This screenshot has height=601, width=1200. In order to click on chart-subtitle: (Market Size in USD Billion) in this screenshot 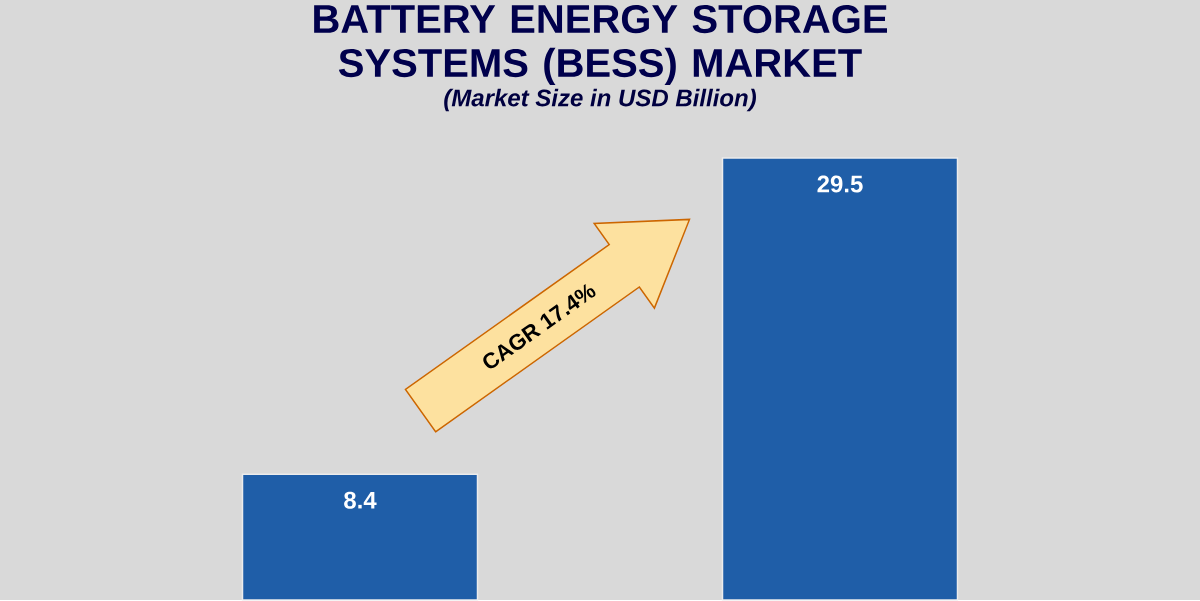, I will do `click(600, 100)`.